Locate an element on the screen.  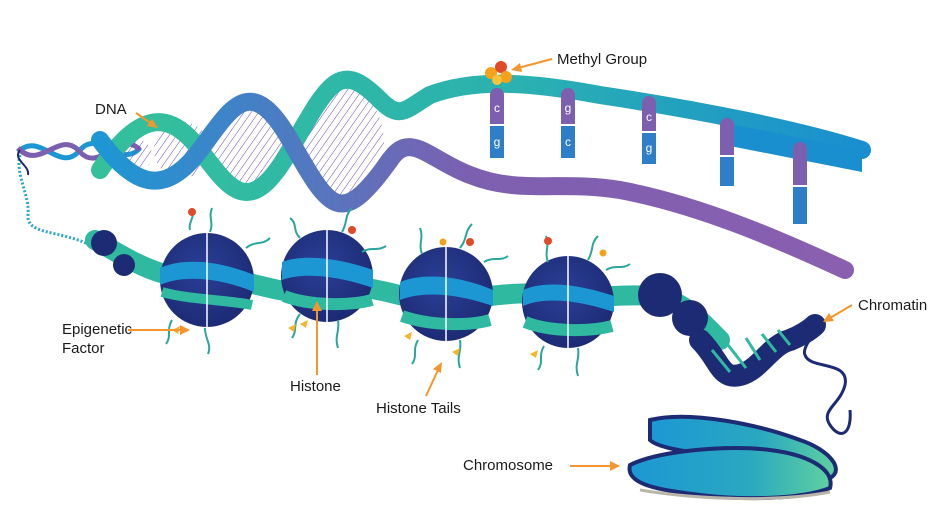
label-epigenetic-factor-line2: Factor is located at coordinates (83, 348).